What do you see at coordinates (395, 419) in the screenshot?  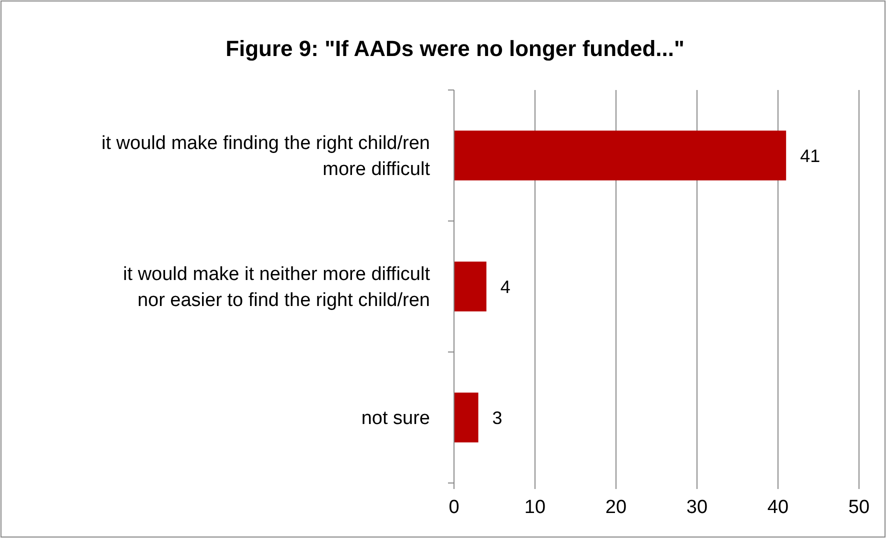 I see `y-tick-label: not sure` at bounding box center [395, 419].